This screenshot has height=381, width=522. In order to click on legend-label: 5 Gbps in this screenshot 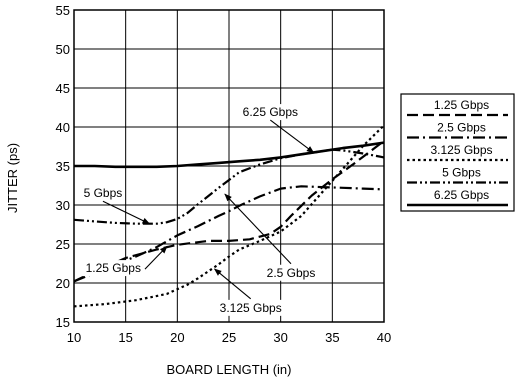, I will do `click(461, 173)`.